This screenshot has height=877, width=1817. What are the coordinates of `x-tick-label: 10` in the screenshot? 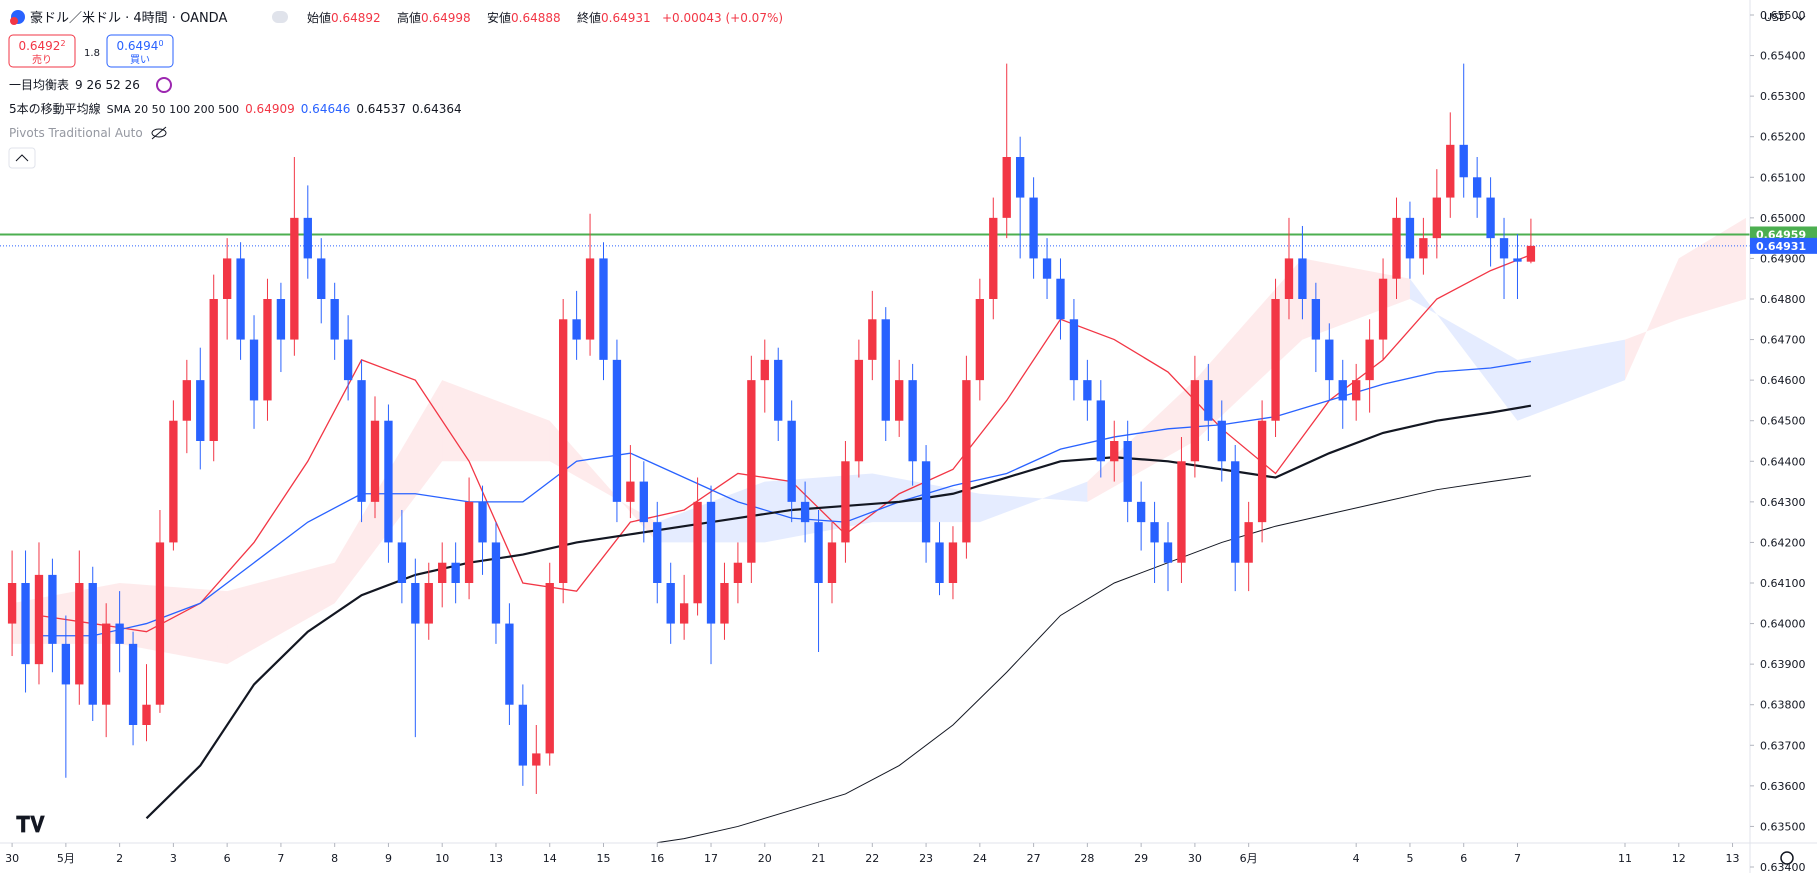 It's located at (442, 858).